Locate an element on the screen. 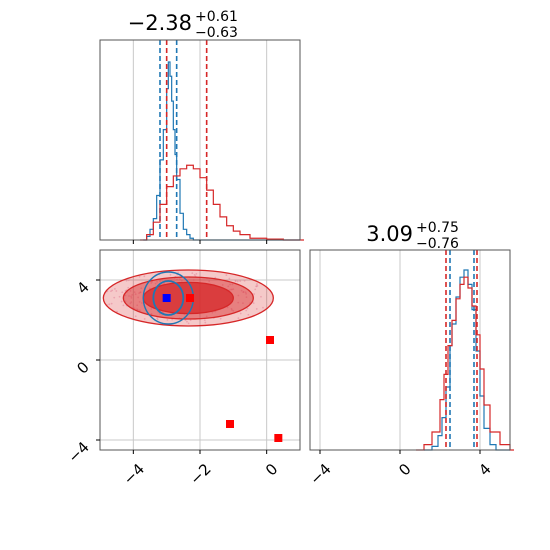  title-2-sub: −0.76 is located at coordinates (437, 244).